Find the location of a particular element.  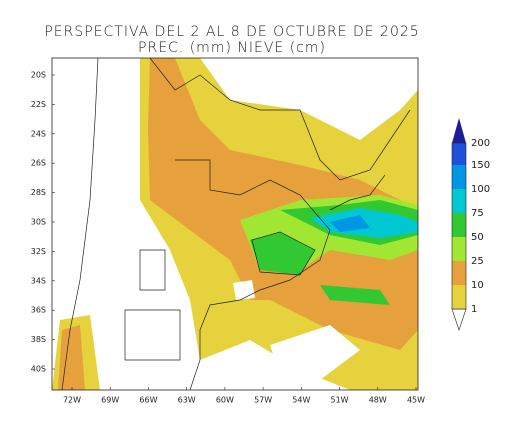

legend-label: 50 is located at coordinates (477, 237).